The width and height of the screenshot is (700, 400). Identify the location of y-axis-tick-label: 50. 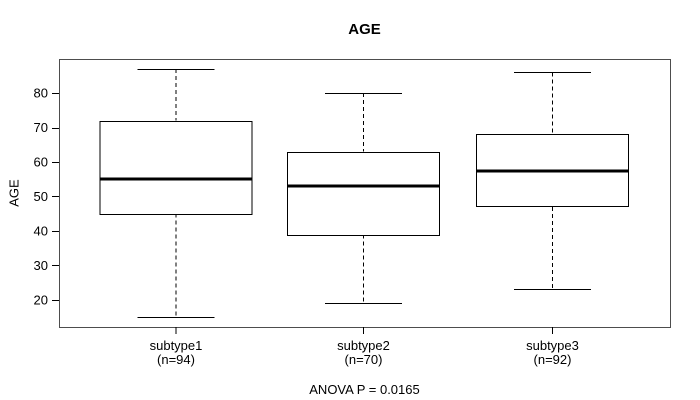
(41, 196).